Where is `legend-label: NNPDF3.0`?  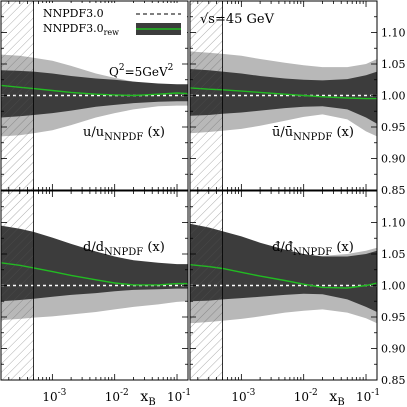 legend-label: NNPDF3.0 is located at coordinates (73, 13).